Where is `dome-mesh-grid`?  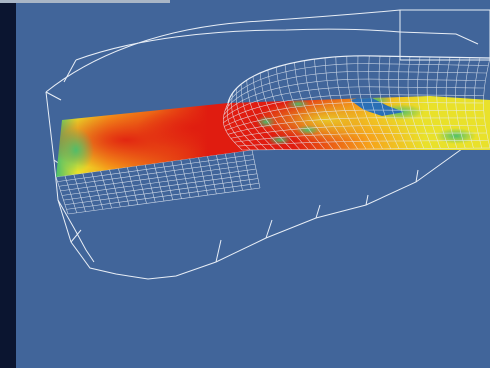
dome-mesh-grid is located at coordinates (356, 103).